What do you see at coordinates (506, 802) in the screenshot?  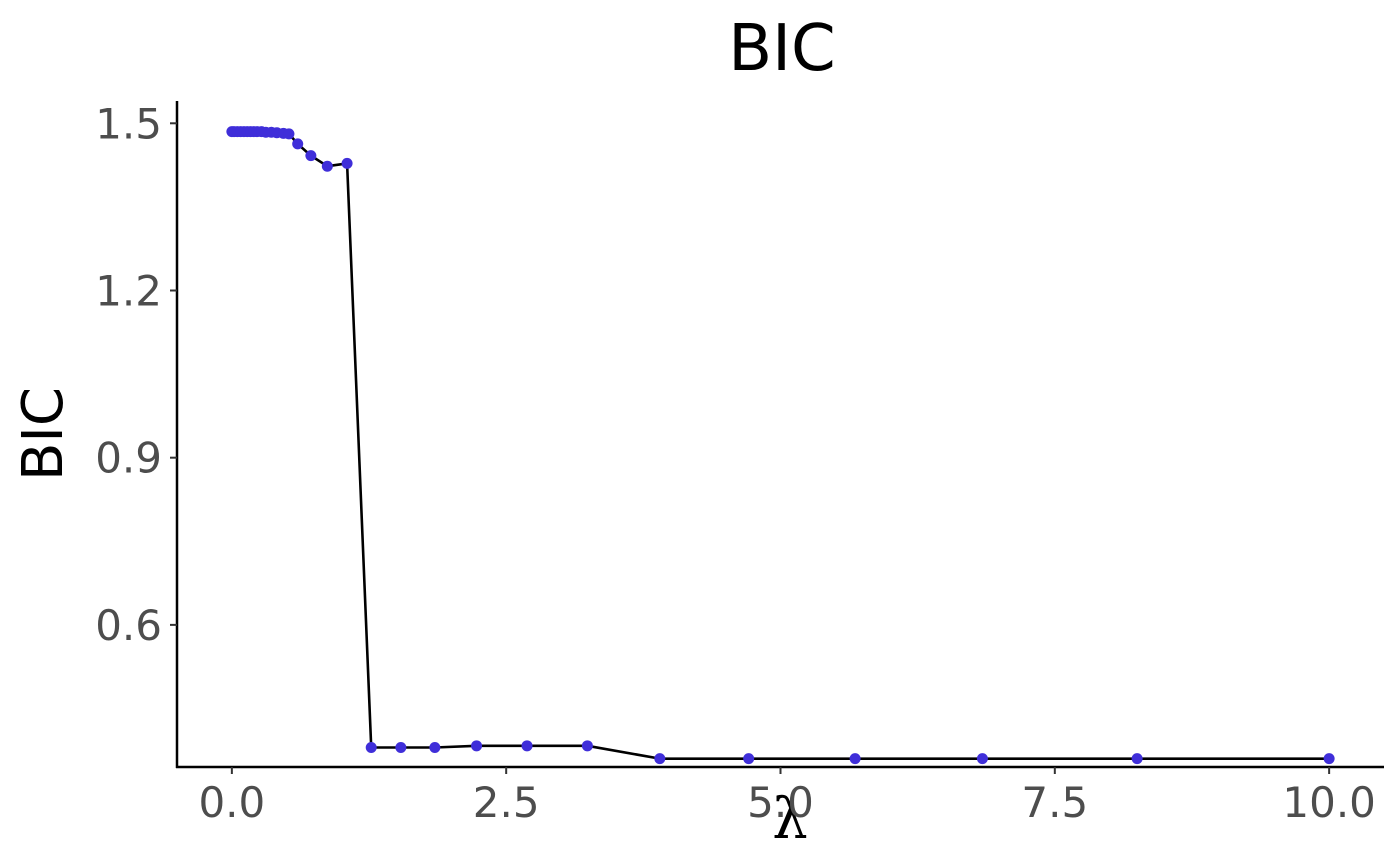 I see `x-tick-label: 2.5` at bounding box center [506, 802].